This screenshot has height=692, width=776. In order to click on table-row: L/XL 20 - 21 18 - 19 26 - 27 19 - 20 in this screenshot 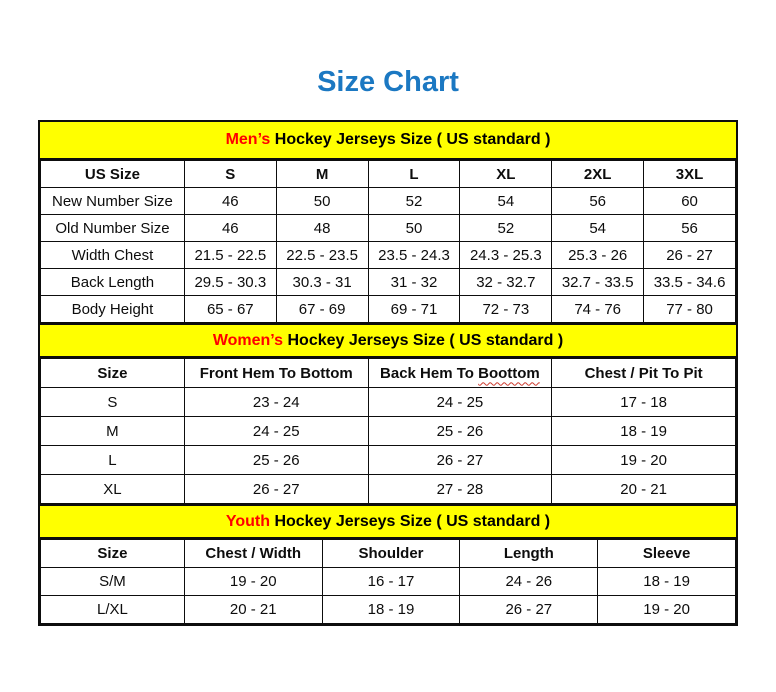, I will do `click(388, 609)`.